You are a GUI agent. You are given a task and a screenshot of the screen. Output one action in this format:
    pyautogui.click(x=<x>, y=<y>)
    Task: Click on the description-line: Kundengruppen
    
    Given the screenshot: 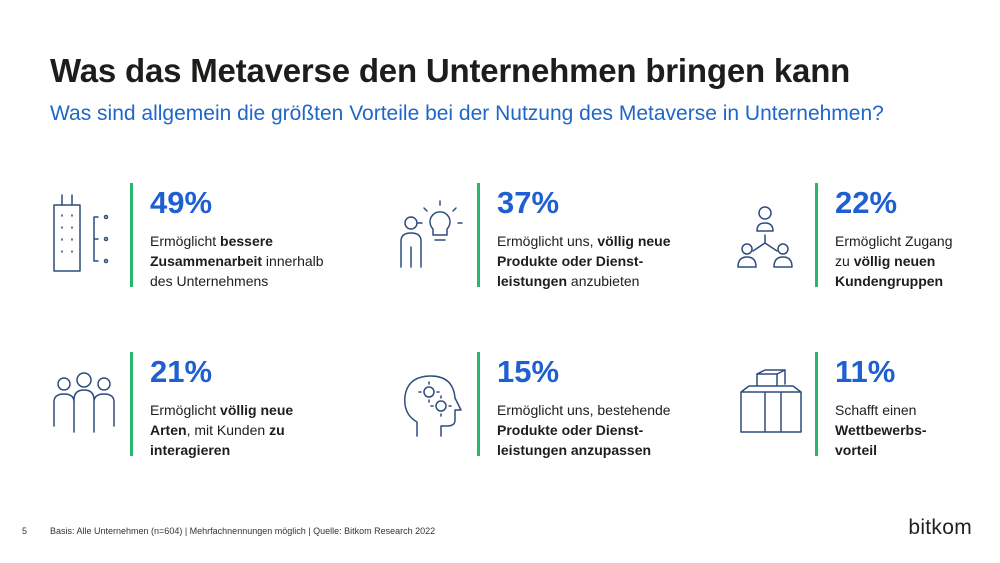 What is the action you would take?
    pyautogui.click(x=894, y=281)
    